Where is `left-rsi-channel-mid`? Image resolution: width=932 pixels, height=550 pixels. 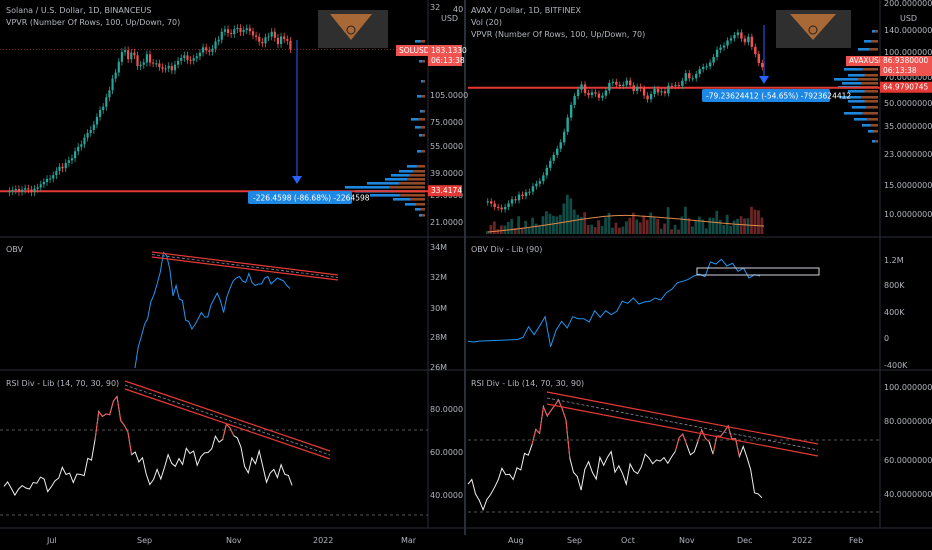 left-rsi-channel-mid is located at coordinates (227, 420).